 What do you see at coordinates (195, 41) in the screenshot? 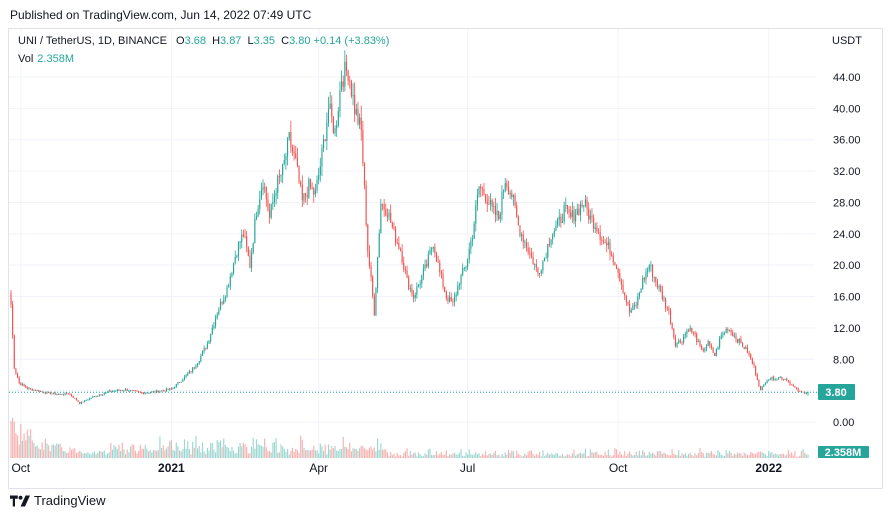
I see `open-value: 3.68` at bounding box center [195, 41].